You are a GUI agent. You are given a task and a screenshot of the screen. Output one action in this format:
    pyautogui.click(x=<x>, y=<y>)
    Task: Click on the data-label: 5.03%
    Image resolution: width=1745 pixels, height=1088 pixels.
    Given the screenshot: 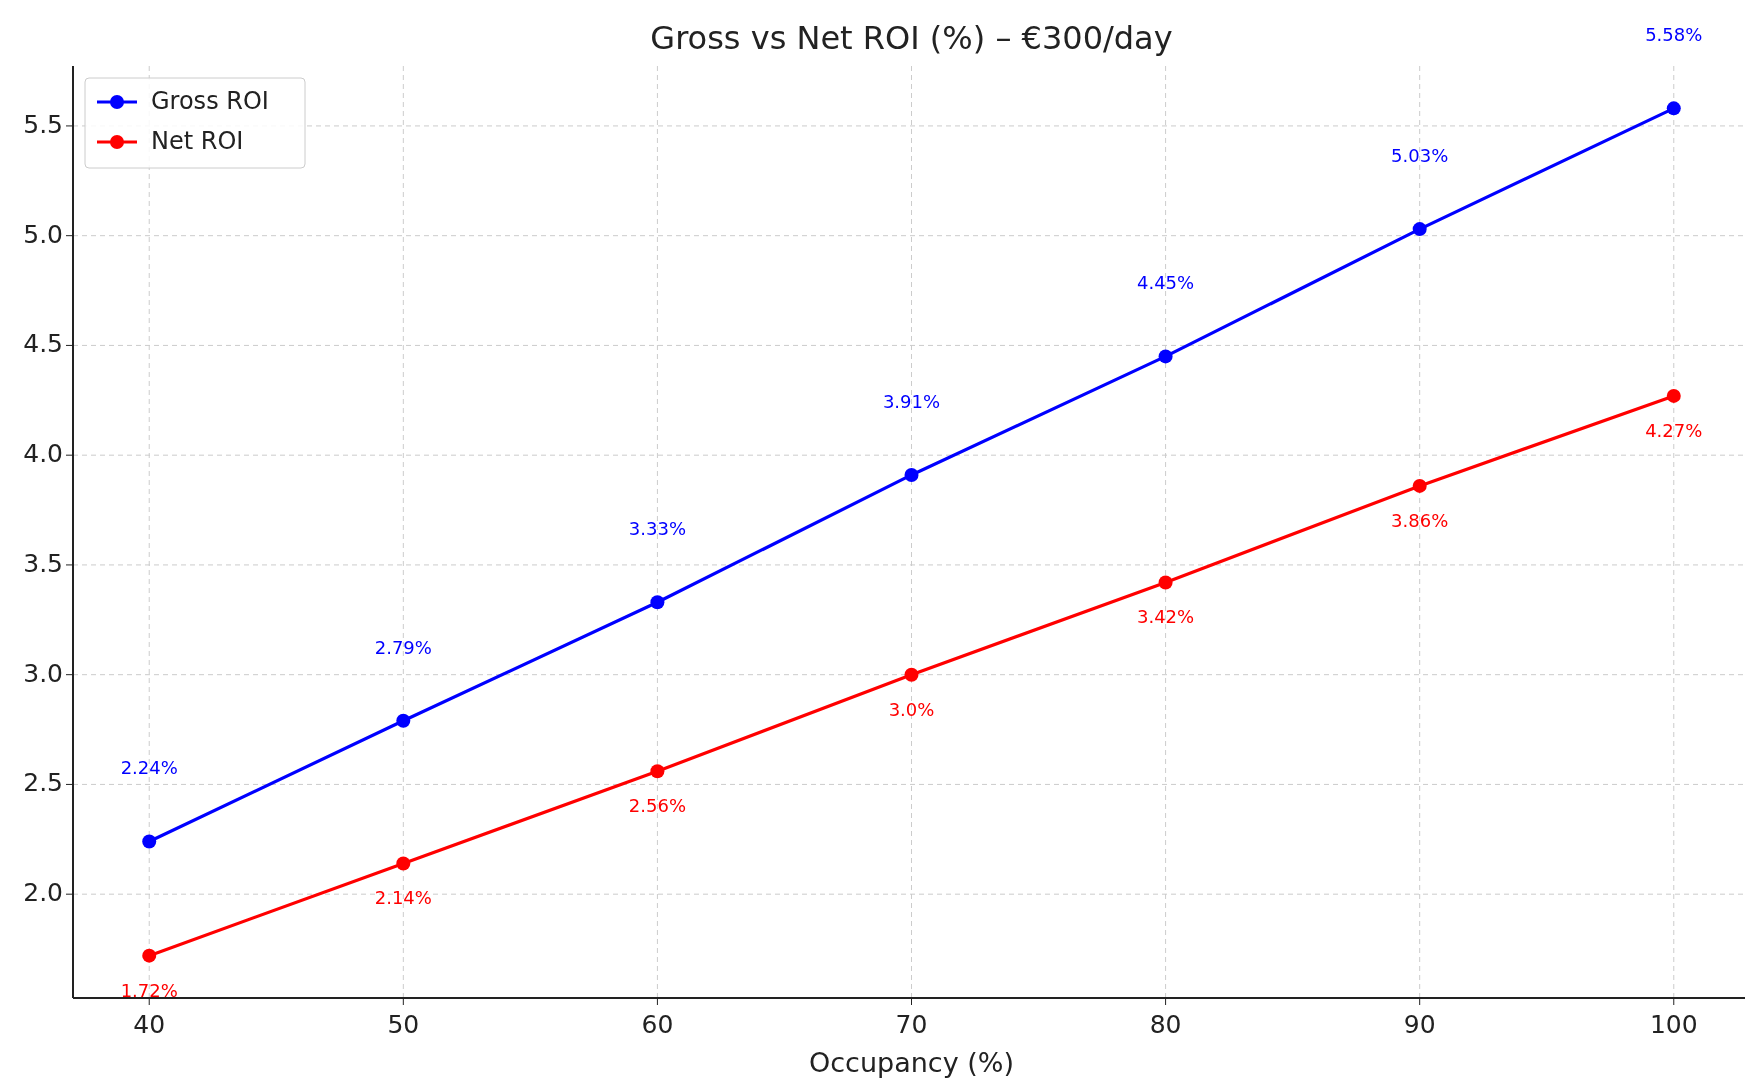 What is the action you would take?
    pyautogui.click(x=1420, y=156)
    